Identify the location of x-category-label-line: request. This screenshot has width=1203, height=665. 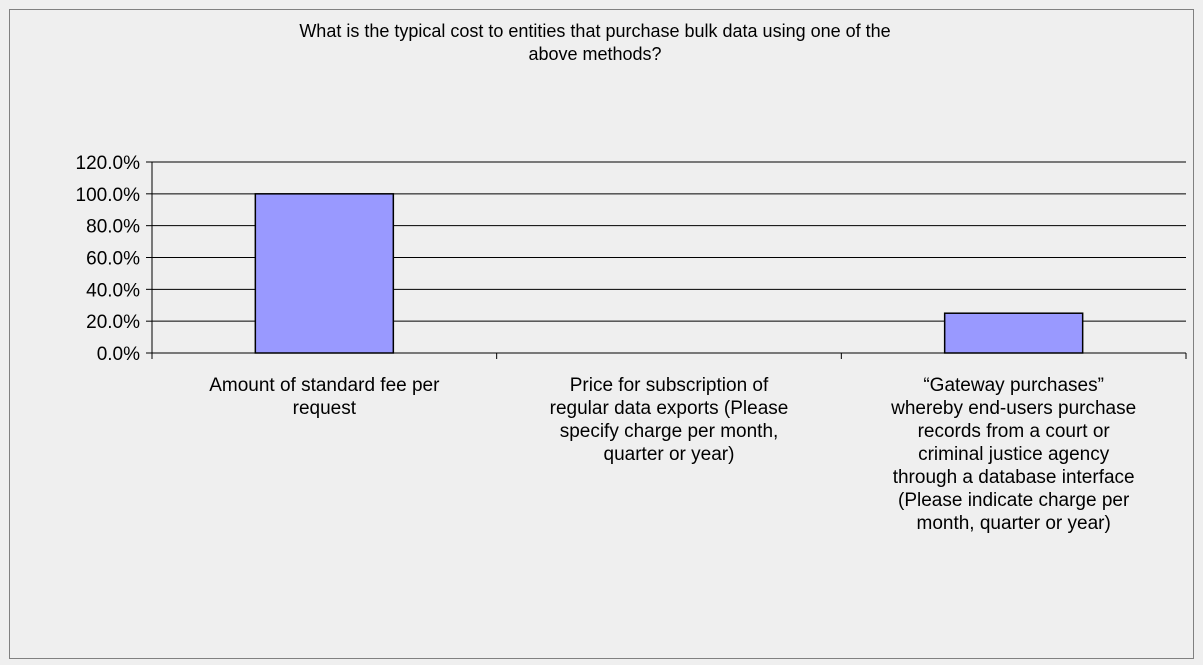
(324, 408).